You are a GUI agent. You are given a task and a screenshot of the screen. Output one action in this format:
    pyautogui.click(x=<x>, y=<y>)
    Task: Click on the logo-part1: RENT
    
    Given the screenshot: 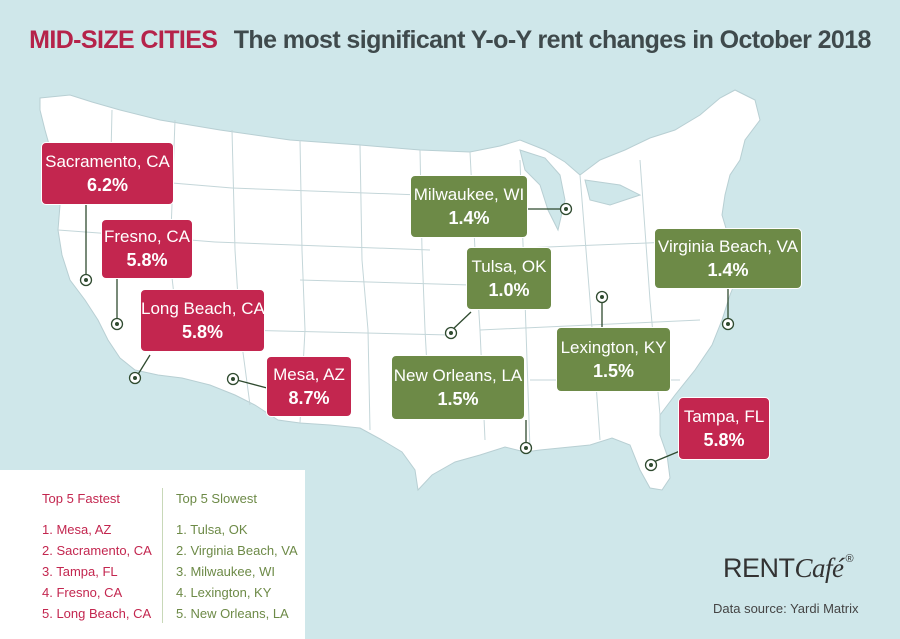 What is the action you would take?
    pyautogui.click(x=759, y=568)
    